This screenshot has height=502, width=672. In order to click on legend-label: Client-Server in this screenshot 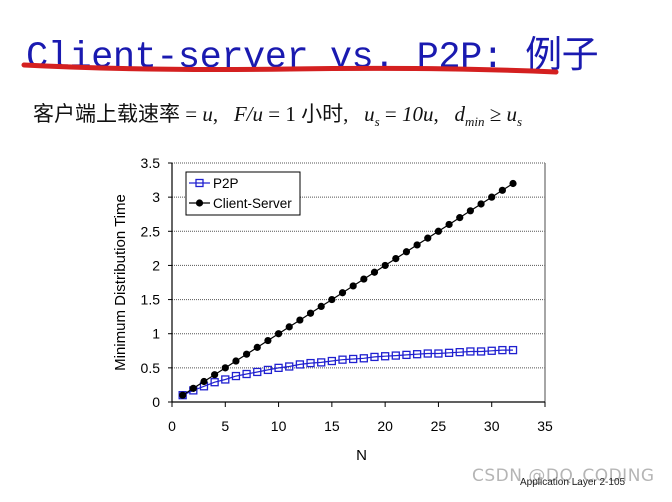, I will do `click(252, 203)`.